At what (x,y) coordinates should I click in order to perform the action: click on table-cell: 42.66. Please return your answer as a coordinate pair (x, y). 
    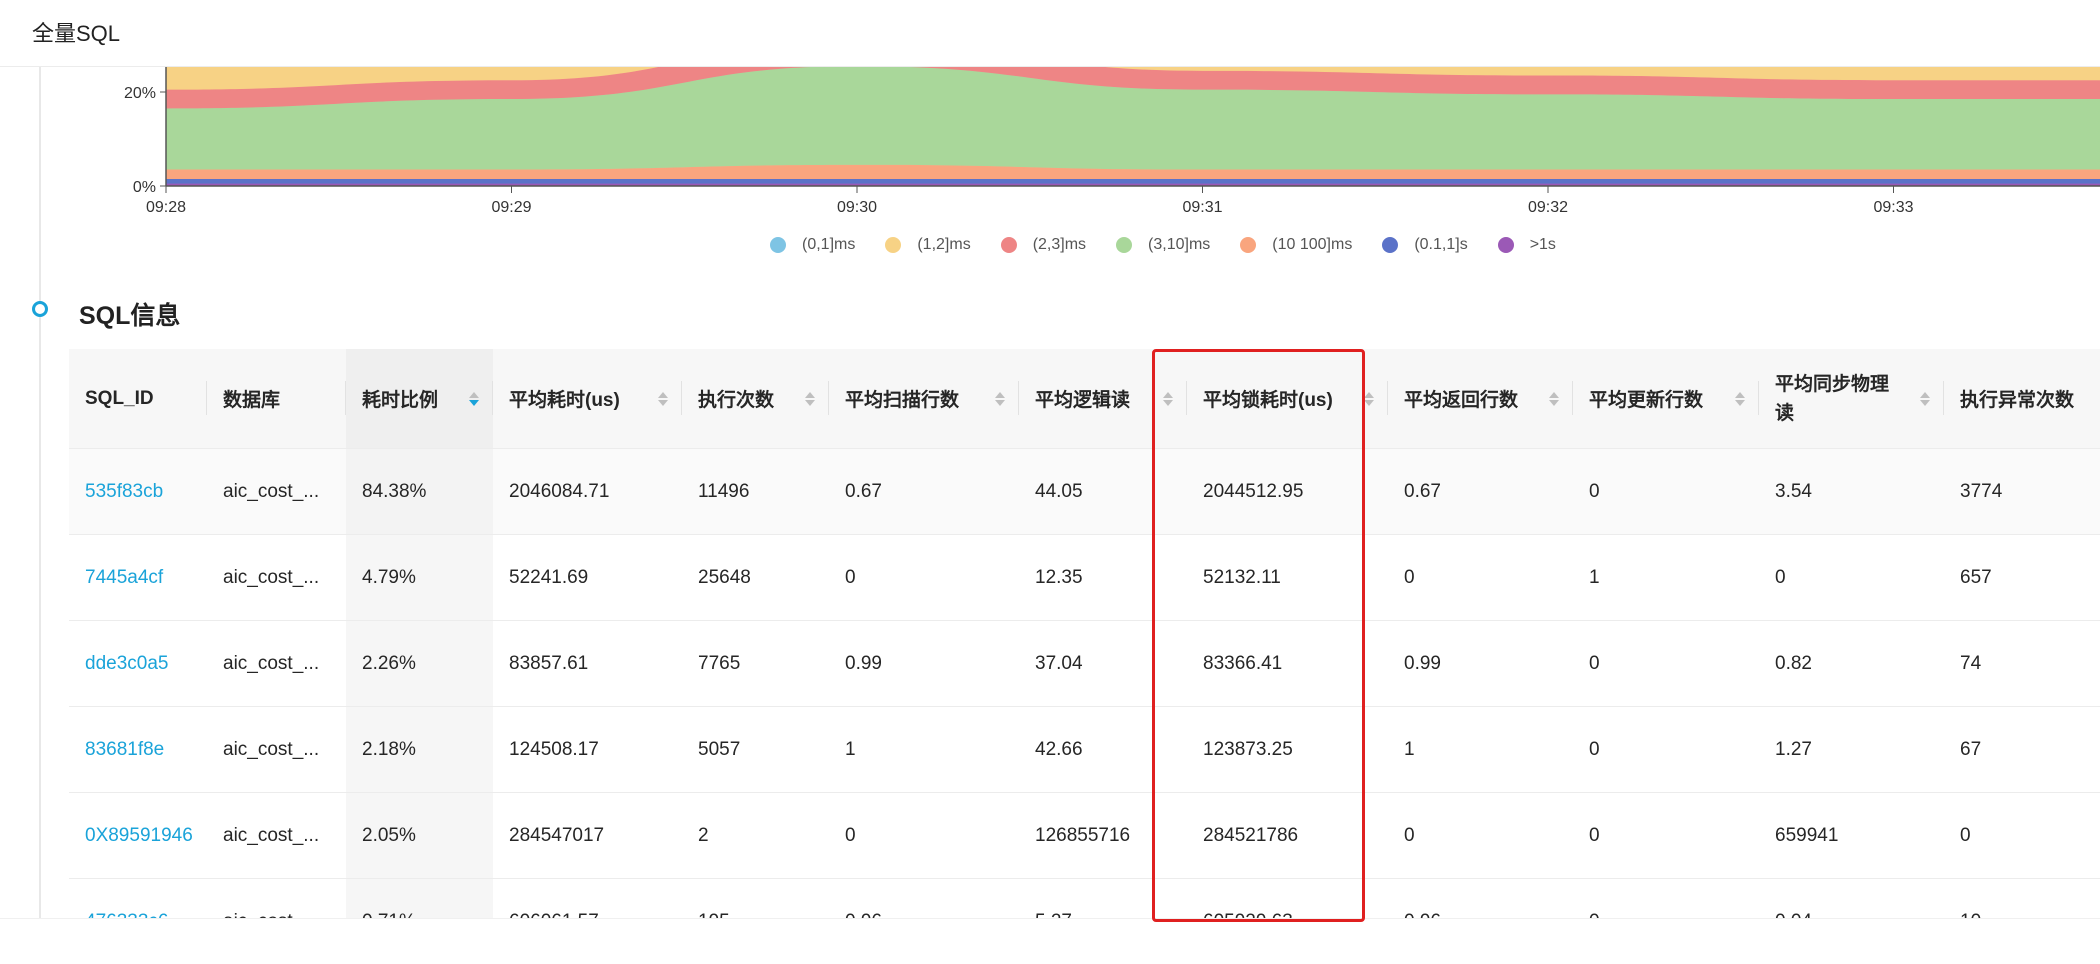
    Looking at the image, I should click on (1103, 749).